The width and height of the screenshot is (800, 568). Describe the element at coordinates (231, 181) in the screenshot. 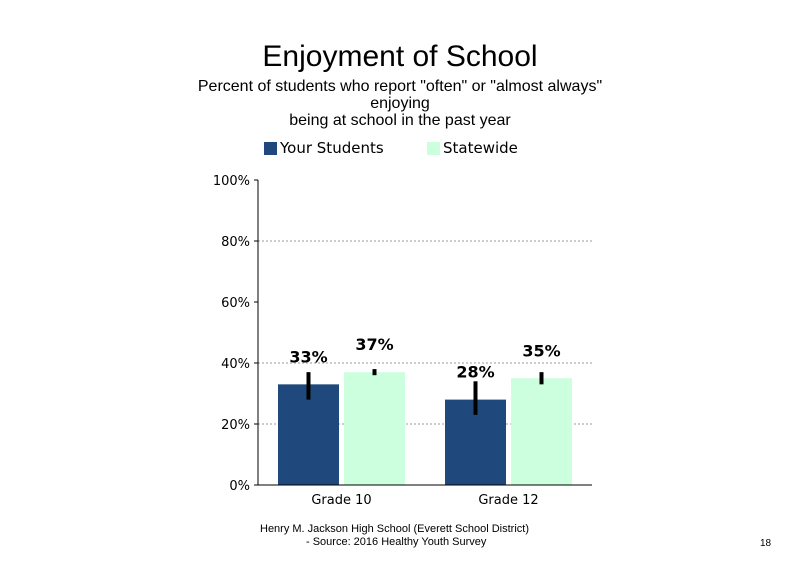

I see `y-tick-label: 100%` at that location.